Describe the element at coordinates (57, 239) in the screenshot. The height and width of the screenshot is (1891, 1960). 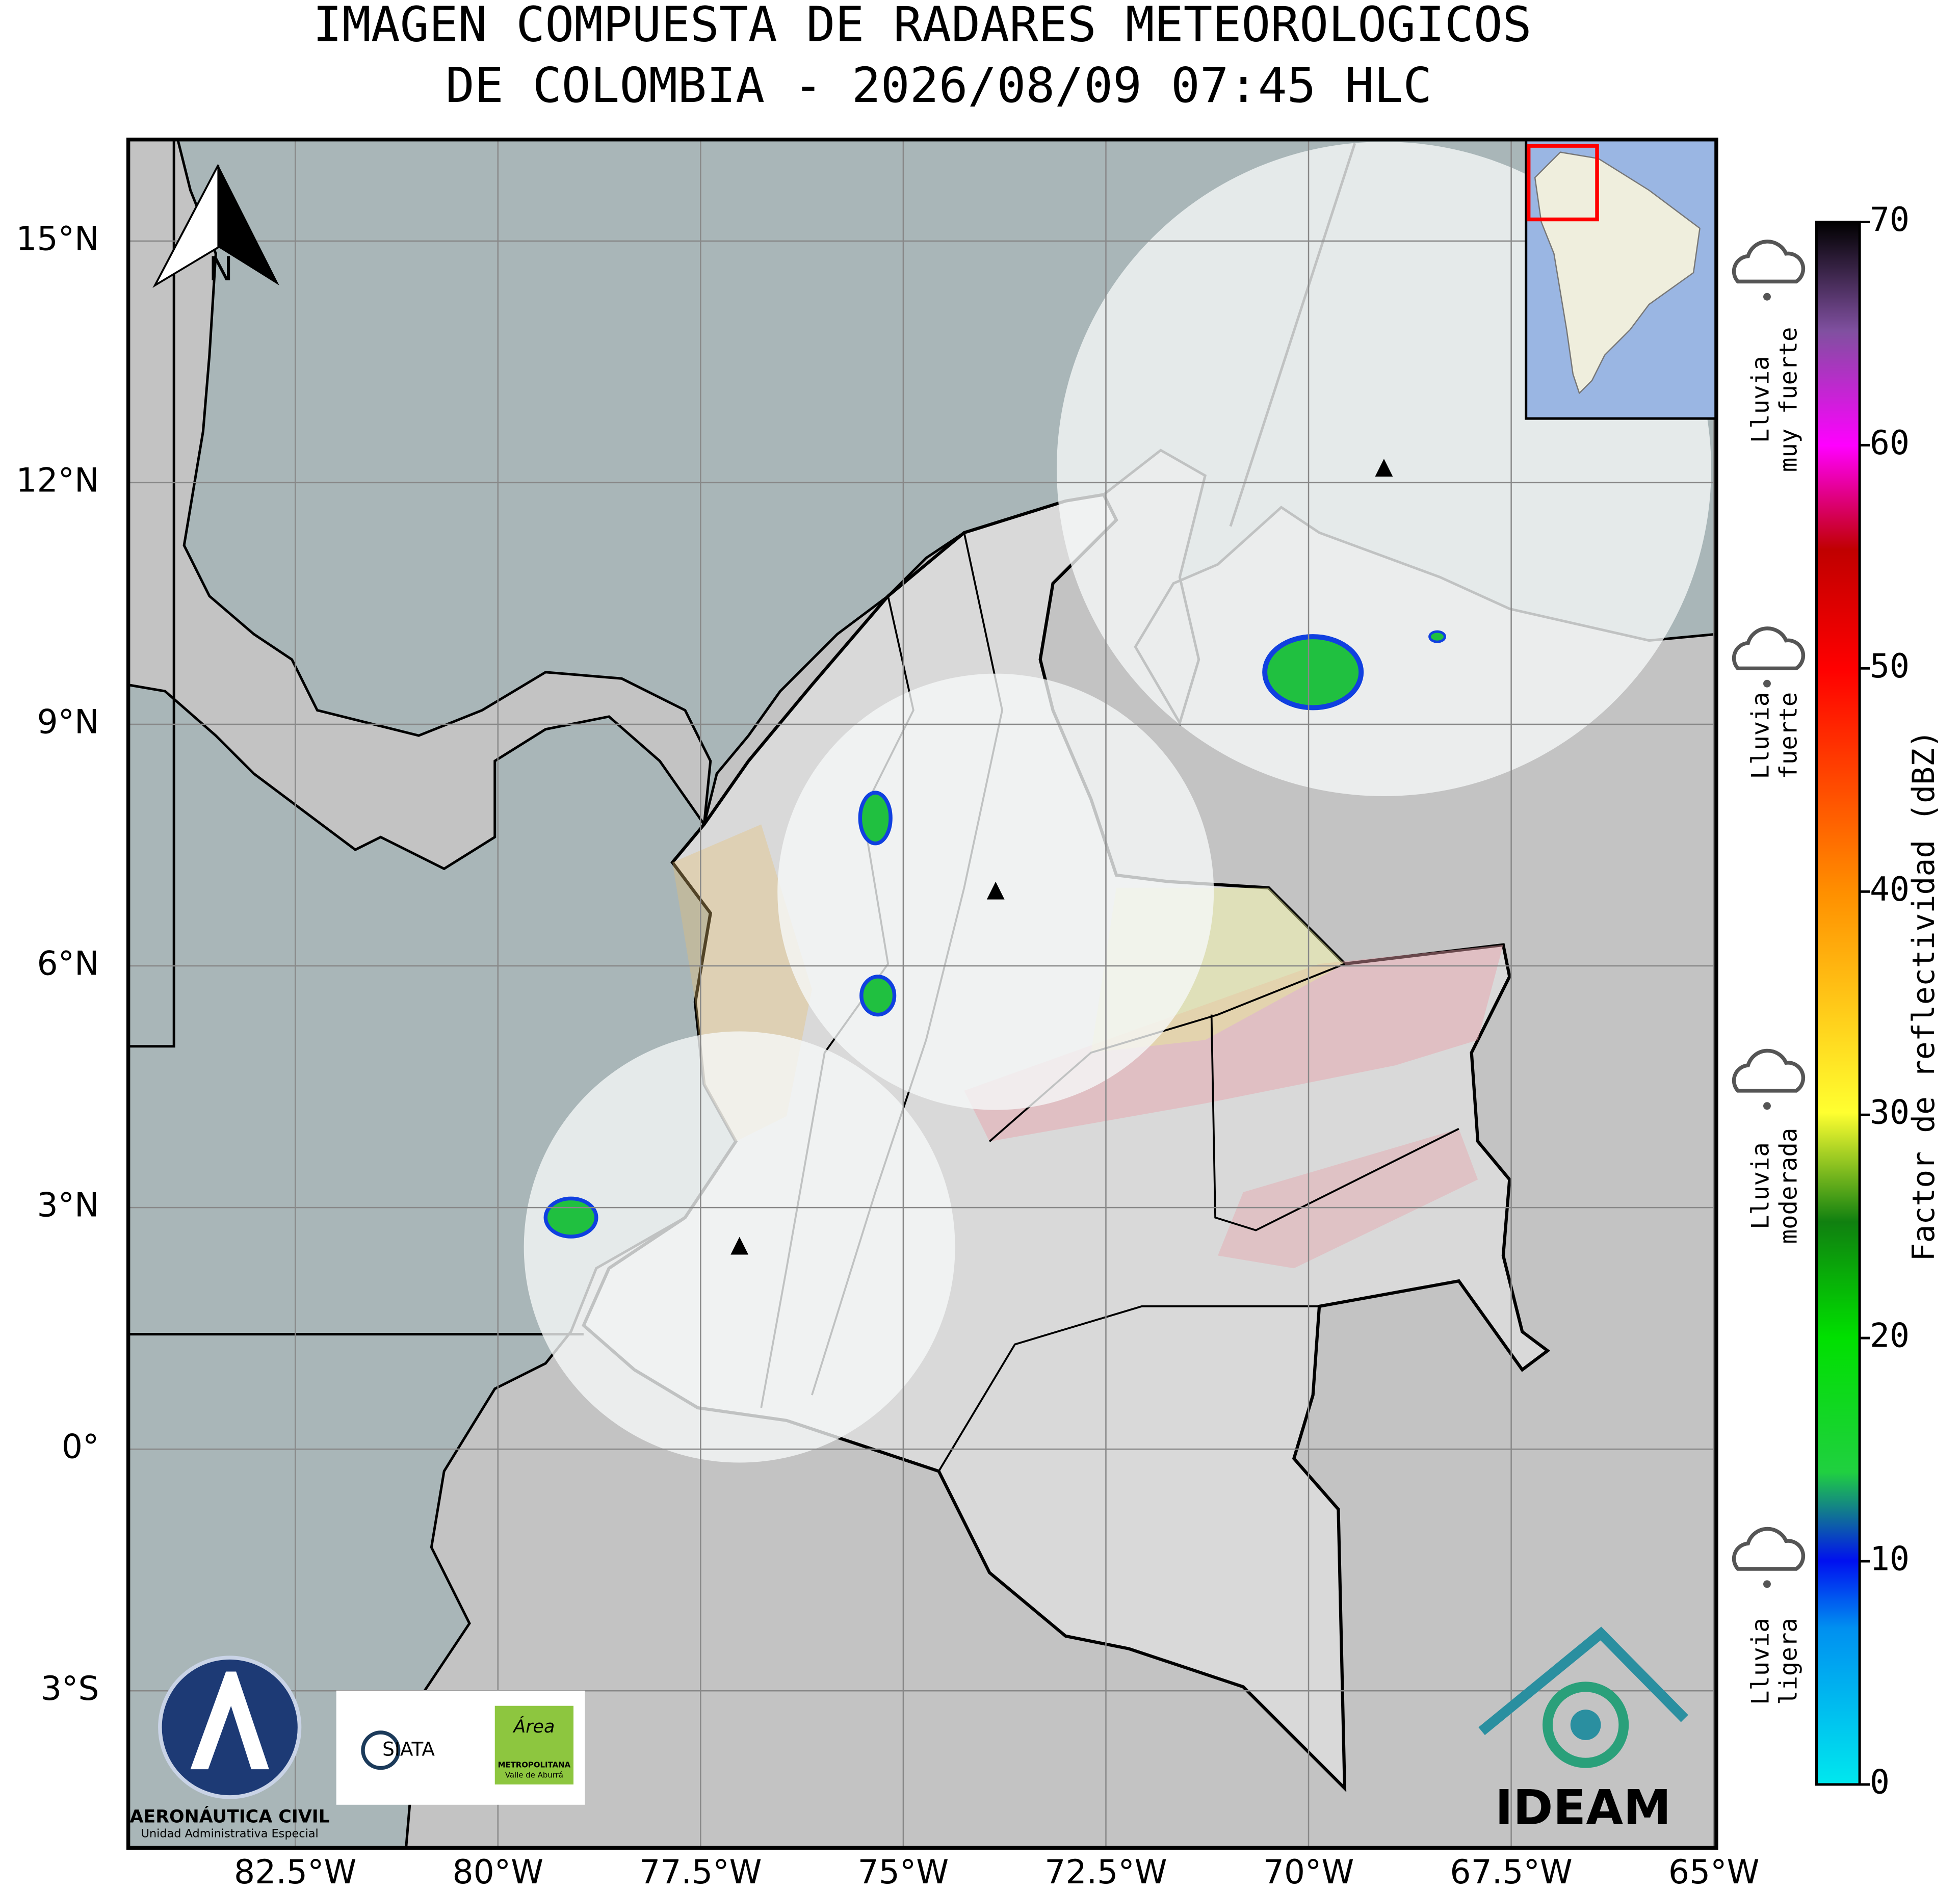
I see `y-tick-label: 15°N` at that location.